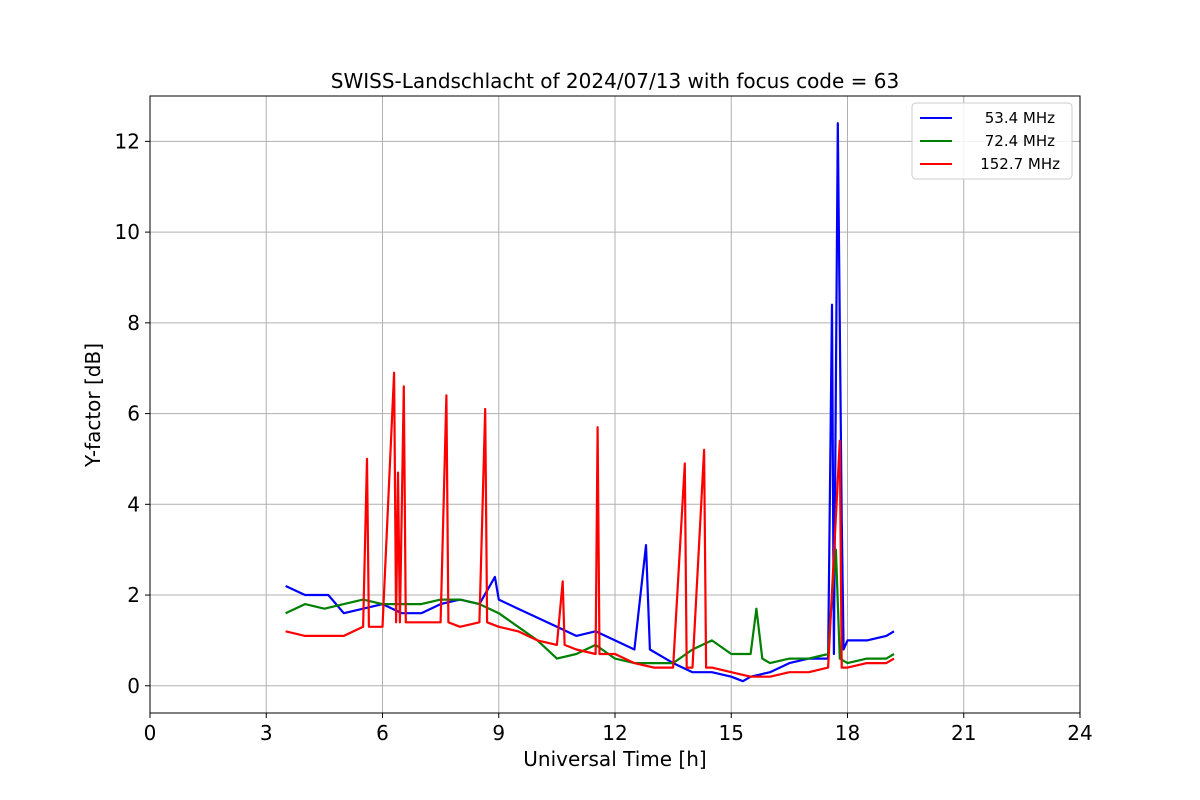 This screenshot has width=1200, height=800. What do you see at coordinates (731, 733) in the screenshot?
I see `x-tick-label: 15` at bounding box center [731, 733].